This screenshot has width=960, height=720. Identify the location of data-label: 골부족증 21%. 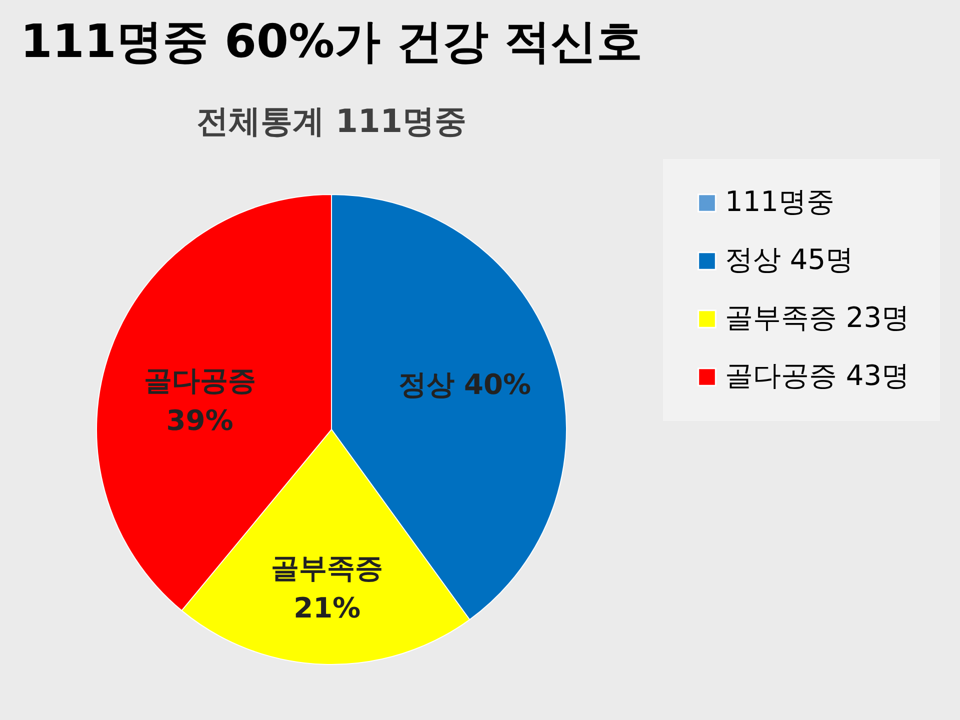
(327, 587).